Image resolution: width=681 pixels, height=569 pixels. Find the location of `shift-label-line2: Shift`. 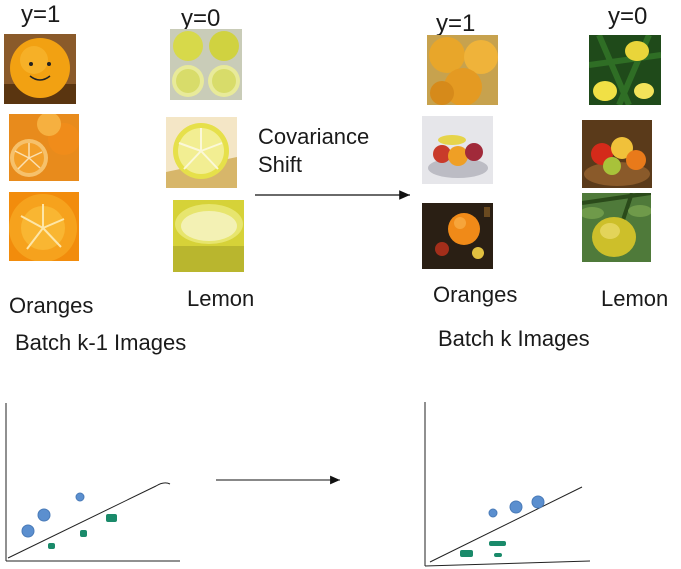

shift-label-line2: Shift is located at coordinates (280, 164).